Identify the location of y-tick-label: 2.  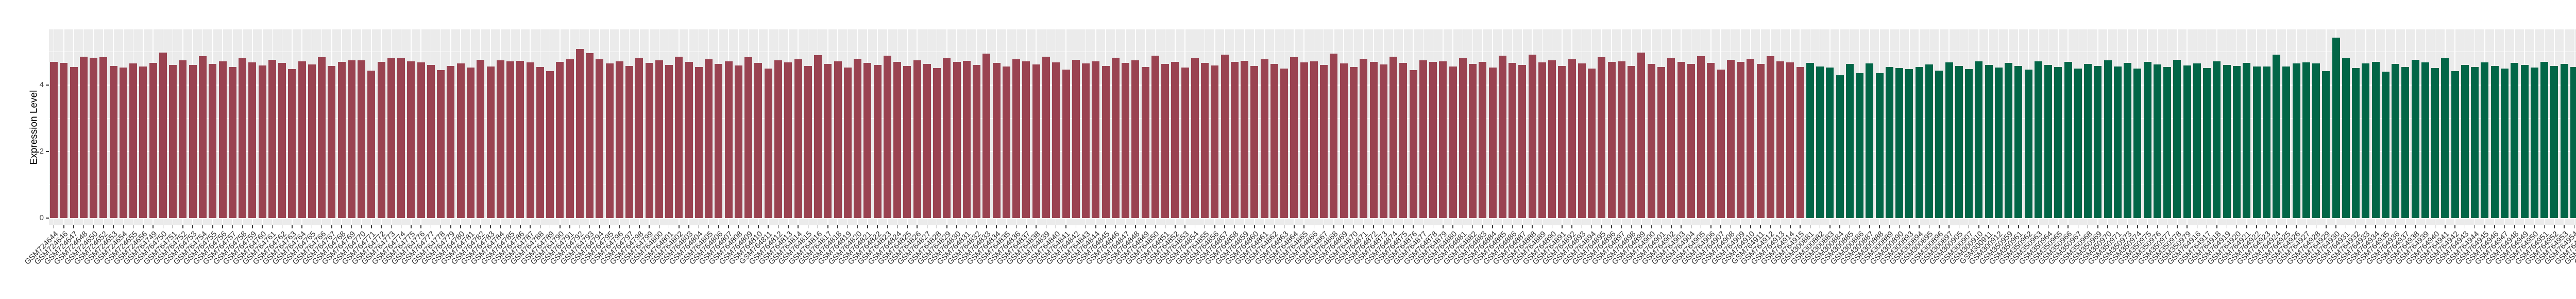
(41, 151).